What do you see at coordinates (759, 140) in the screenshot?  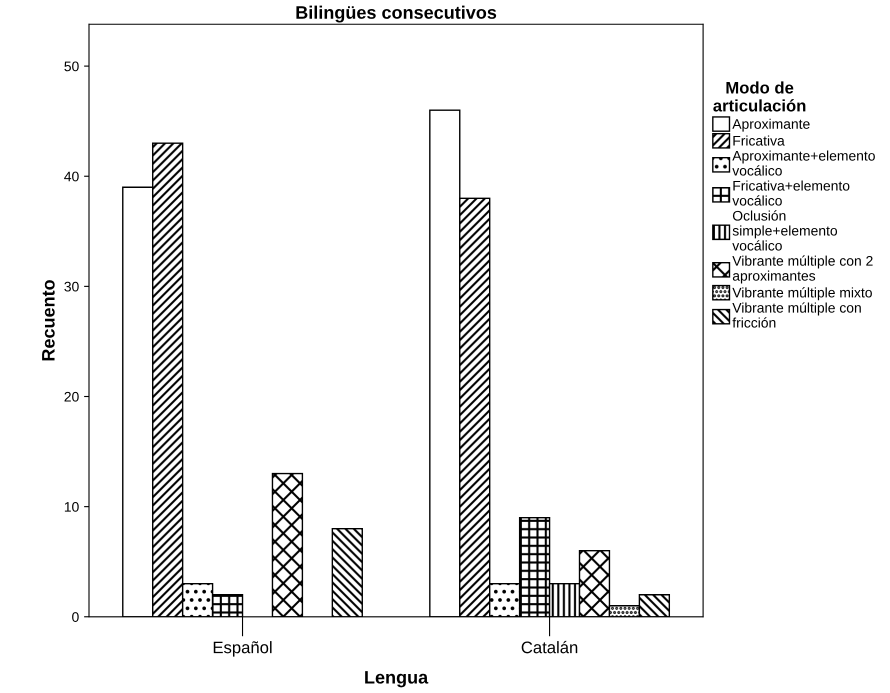 I see `legend-label: Fricativa` at bounding box center [759, 140].